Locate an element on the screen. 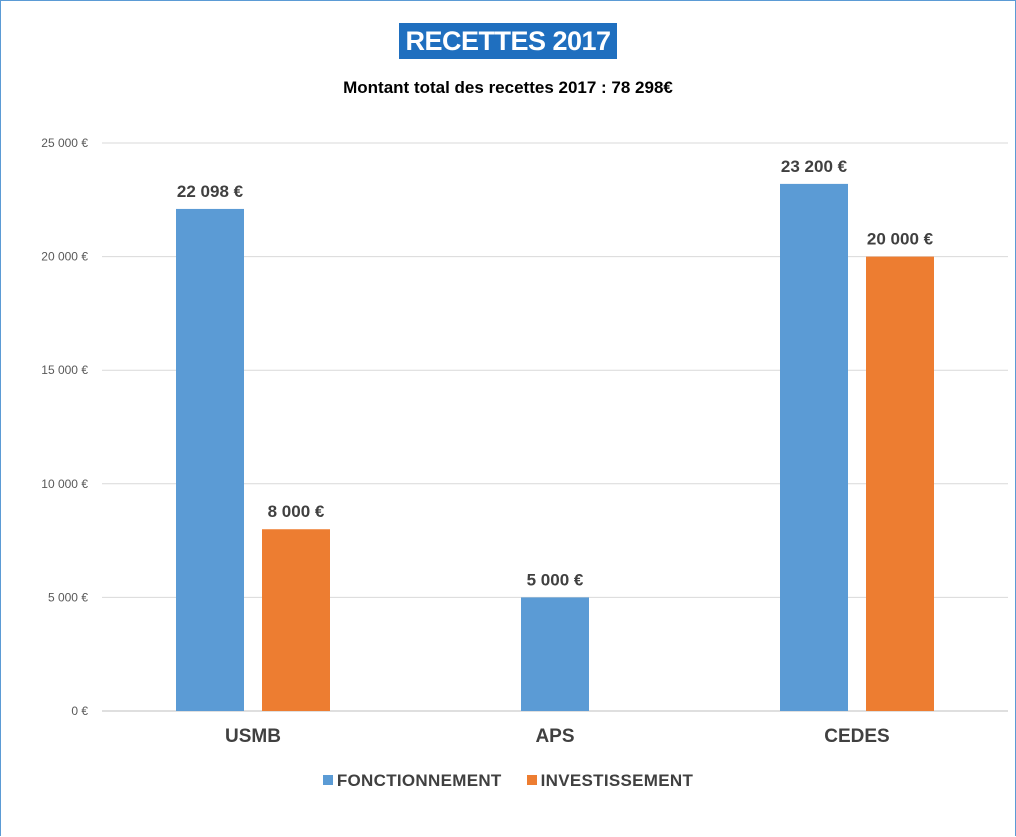  y-tick-label: 25 000 € is located at coordinates (64, 143).